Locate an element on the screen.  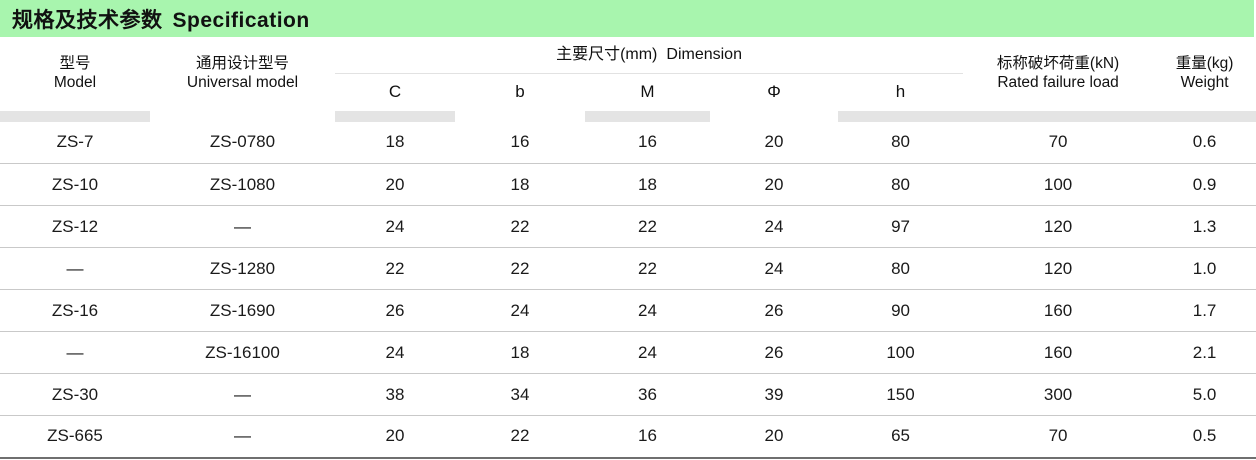
table-row: ZS-30 — 38 34 36 39 150 300 5.0 is located at coordinates (628, 394).